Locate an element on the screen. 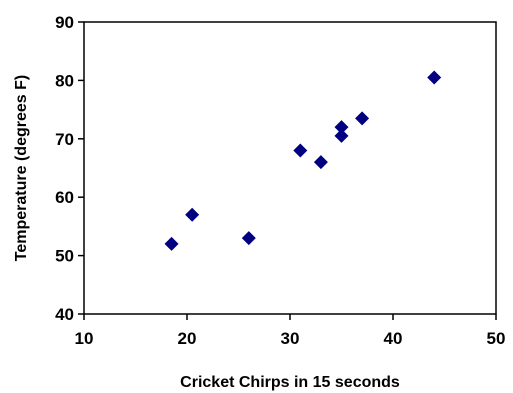  x-axis-ticks: 10 20 30 40 50 is located at coordinates (290, 331).